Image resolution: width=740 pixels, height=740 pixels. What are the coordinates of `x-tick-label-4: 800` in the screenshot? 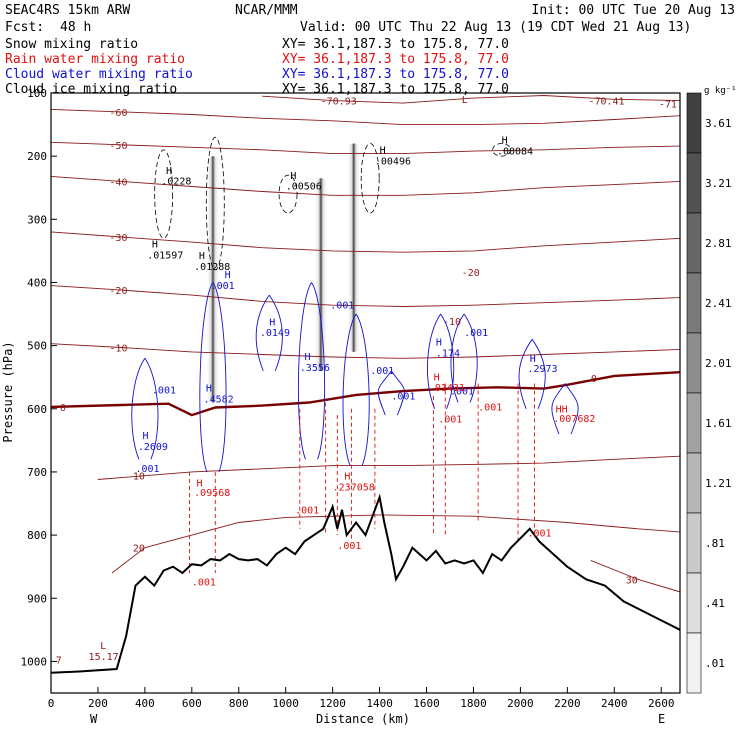 It's located at (239, 703).